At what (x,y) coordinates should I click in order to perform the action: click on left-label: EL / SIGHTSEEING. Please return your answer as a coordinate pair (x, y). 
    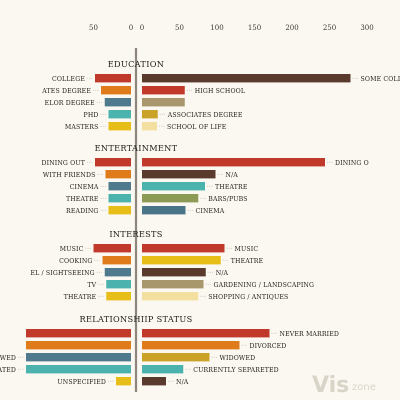
    Looking at the image, I should click on (62, 273).